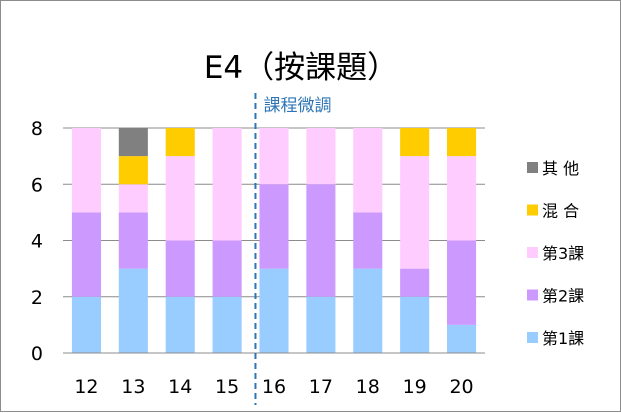 The width and height of the screenshot is (621, 413). I want to click on x-tick-label: 12, so click(86, 387).